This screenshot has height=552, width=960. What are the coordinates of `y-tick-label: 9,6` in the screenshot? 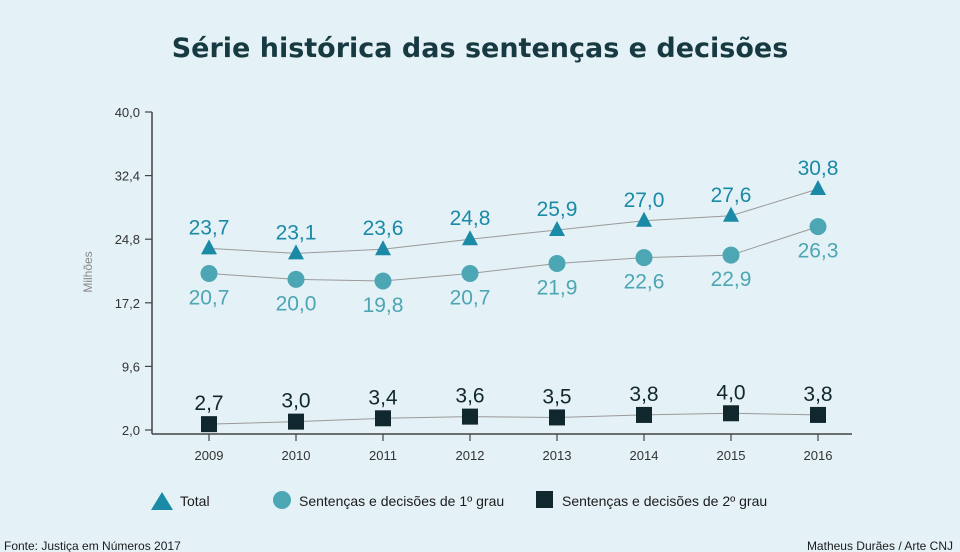 It's located at (131, 366).